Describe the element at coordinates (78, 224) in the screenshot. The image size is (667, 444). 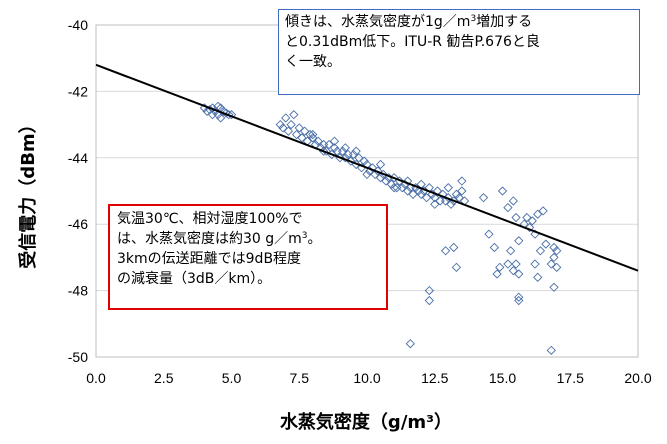
I see `y-tick-label: -46` at that location.